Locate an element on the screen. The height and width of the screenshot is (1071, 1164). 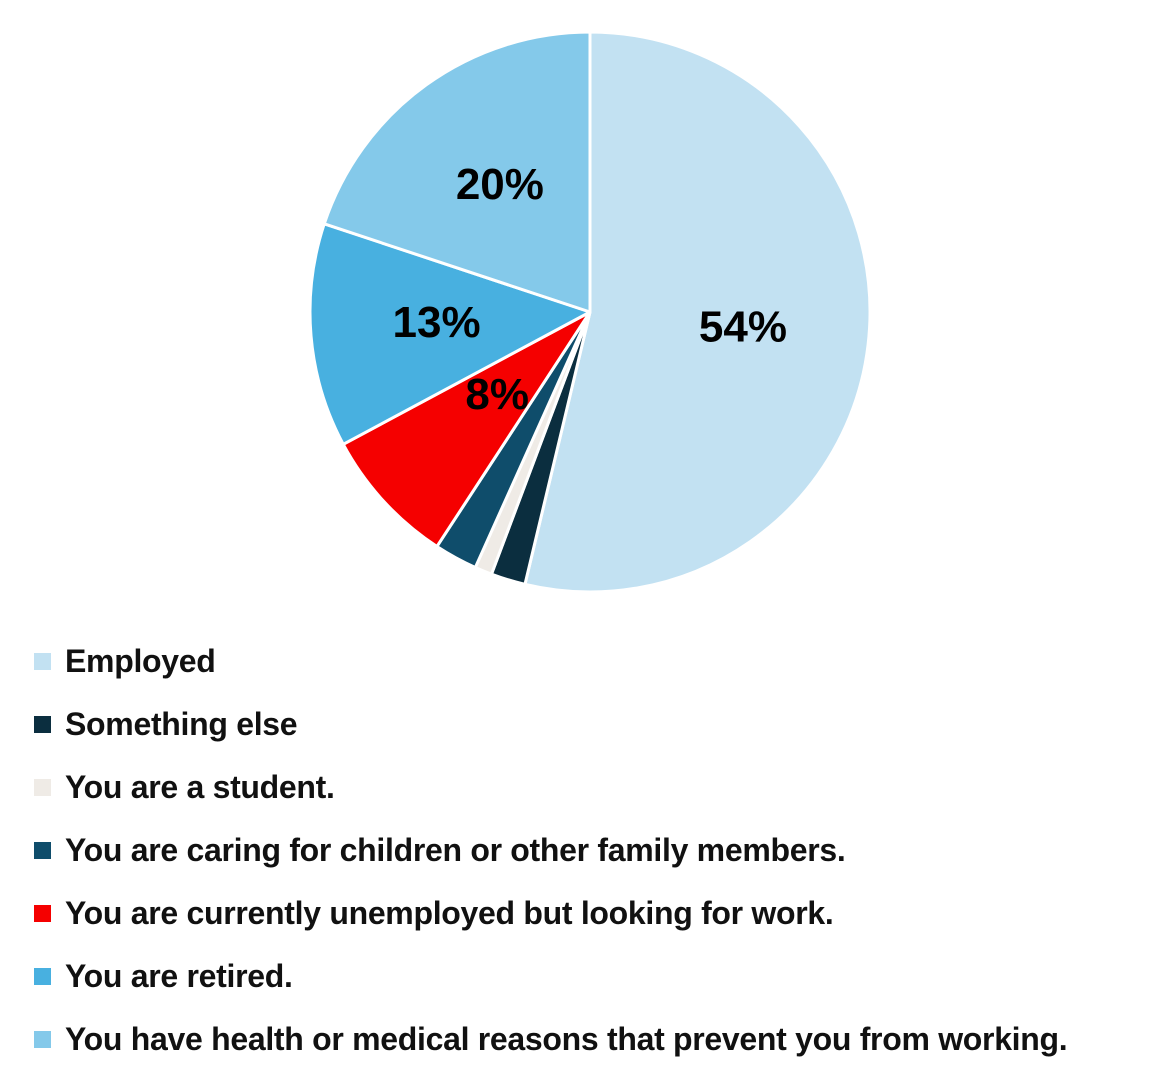
legend-item: Something else is located at coordinates (550, 724).